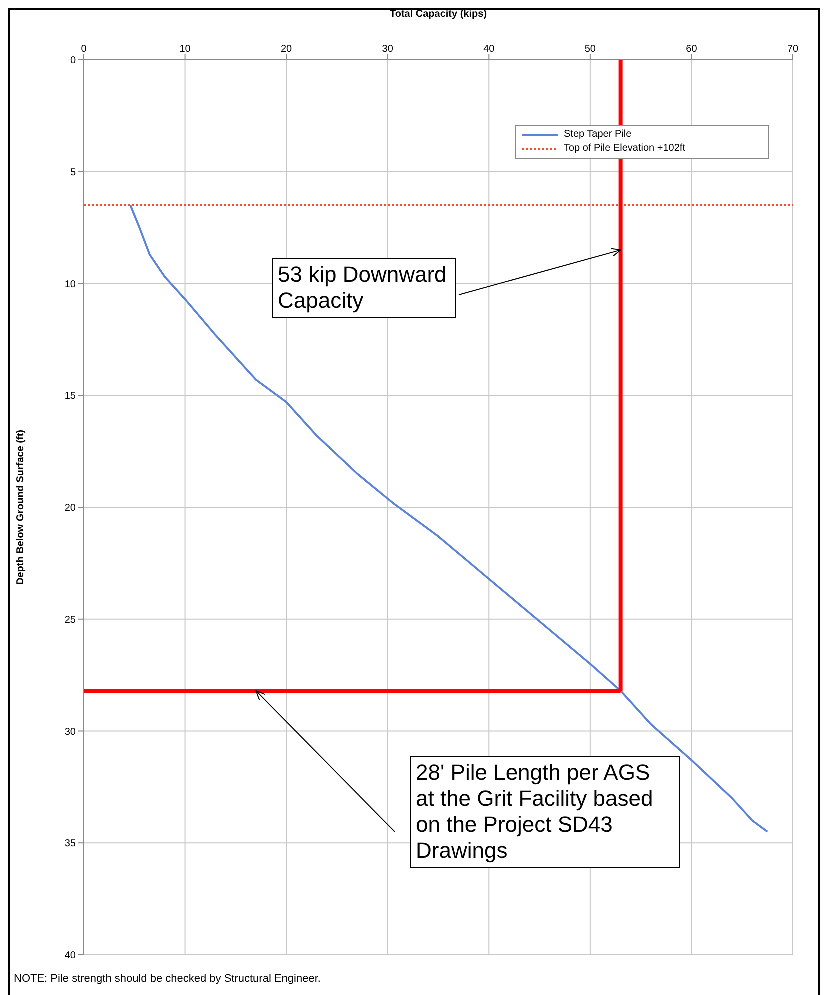 The height and width of the screenshot is (995, 826). Describe the element at coordinates (388, 49) in the screenshot. I see `x-tick-label: 30` at that location.